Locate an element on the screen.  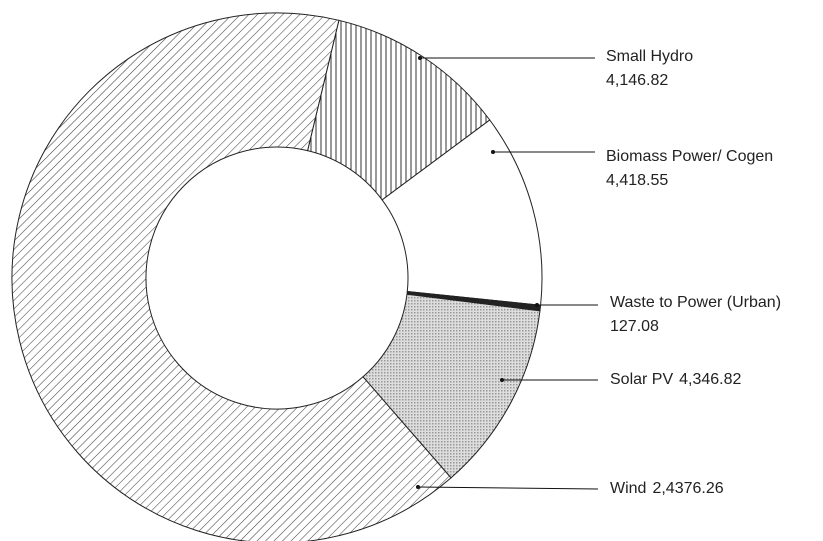
value-label: 2,4376.26 is located at coordinates (687, 488).